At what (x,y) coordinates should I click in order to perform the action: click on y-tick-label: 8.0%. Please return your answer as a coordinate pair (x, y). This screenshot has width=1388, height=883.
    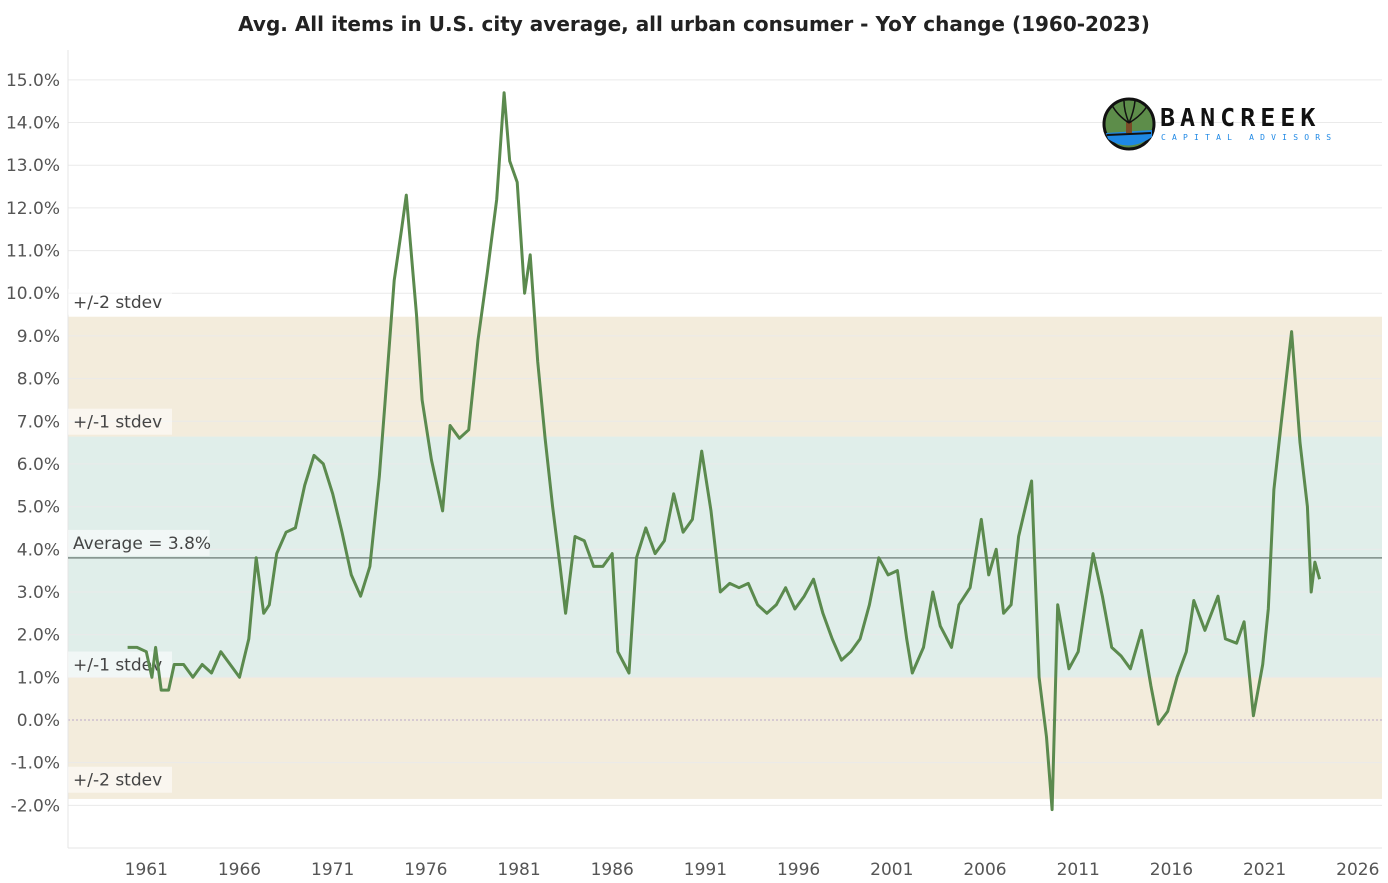
    Looking at the image, I should click on (38, 380).